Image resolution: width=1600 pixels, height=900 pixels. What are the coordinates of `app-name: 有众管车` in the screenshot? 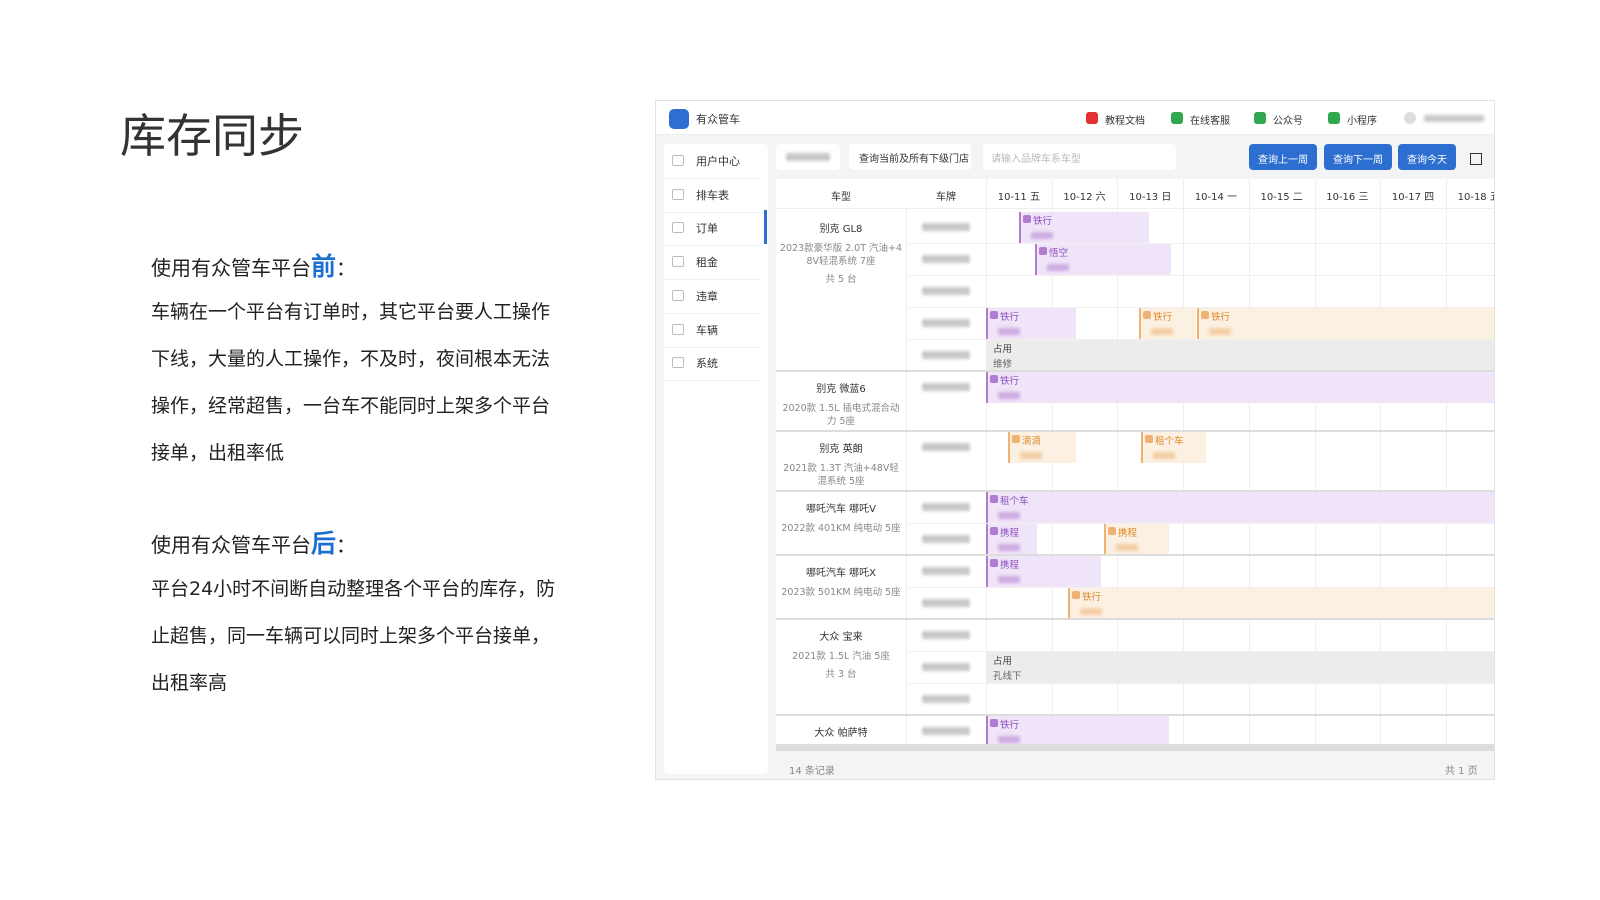 It's located at (718, 119).